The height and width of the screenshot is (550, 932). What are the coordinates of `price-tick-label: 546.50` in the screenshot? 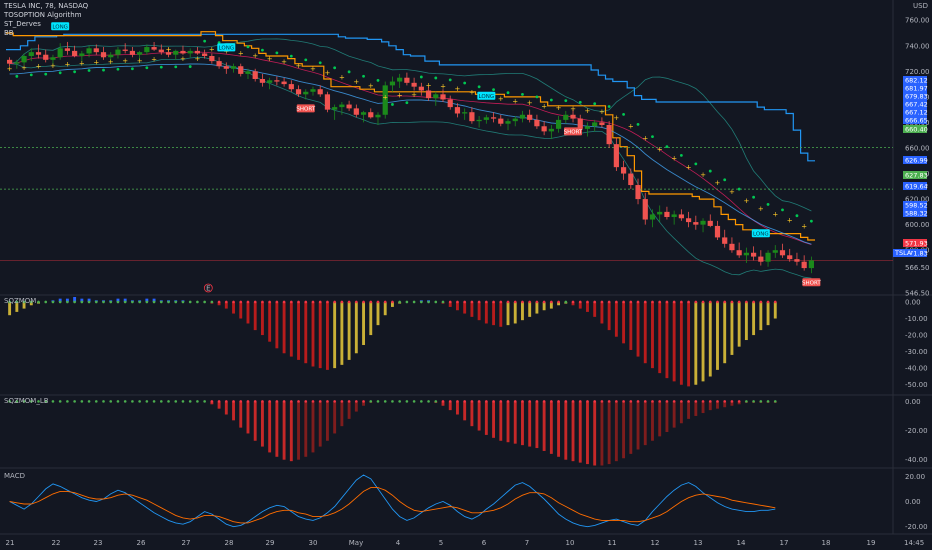 It's located at (917, 294).